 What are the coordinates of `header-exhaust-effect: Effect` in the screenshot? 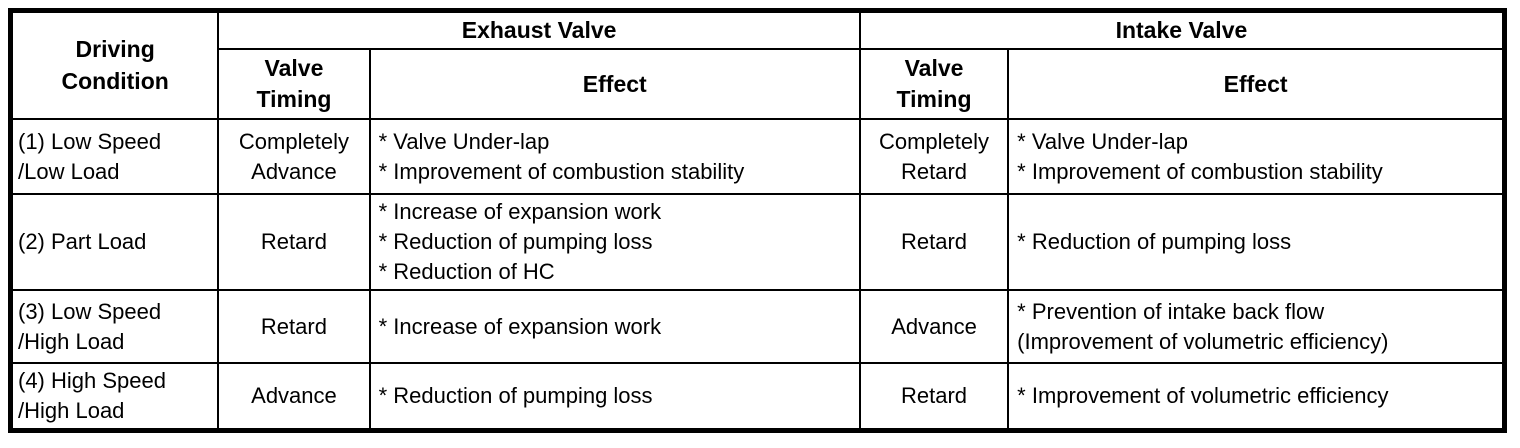 It's located at (614, 84).